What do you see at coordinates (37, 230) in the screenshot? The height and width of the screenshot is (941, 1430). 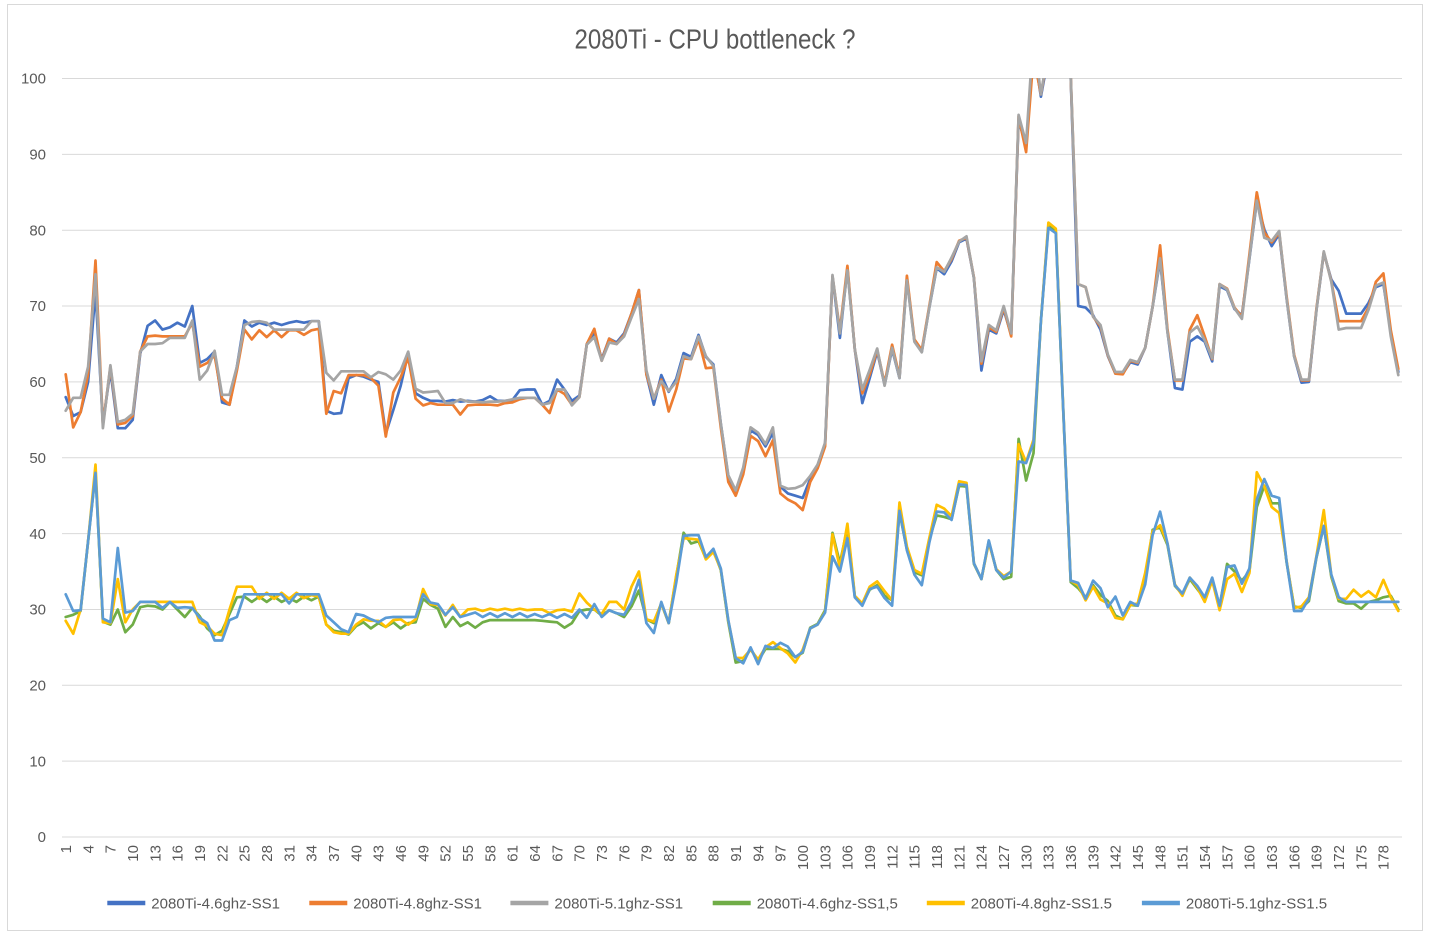 I see `svg-text: 80` at bounding box center [37, 230].